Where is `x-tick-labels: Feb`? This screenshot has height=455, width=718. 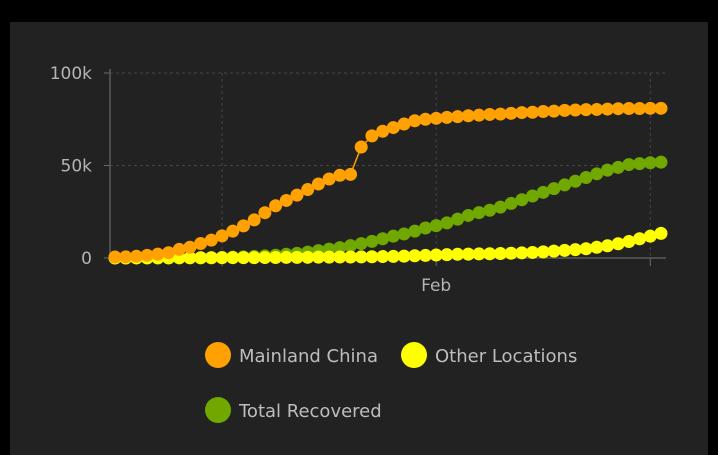 x-tick-labels: Feb is located at coordinates (436, 286).